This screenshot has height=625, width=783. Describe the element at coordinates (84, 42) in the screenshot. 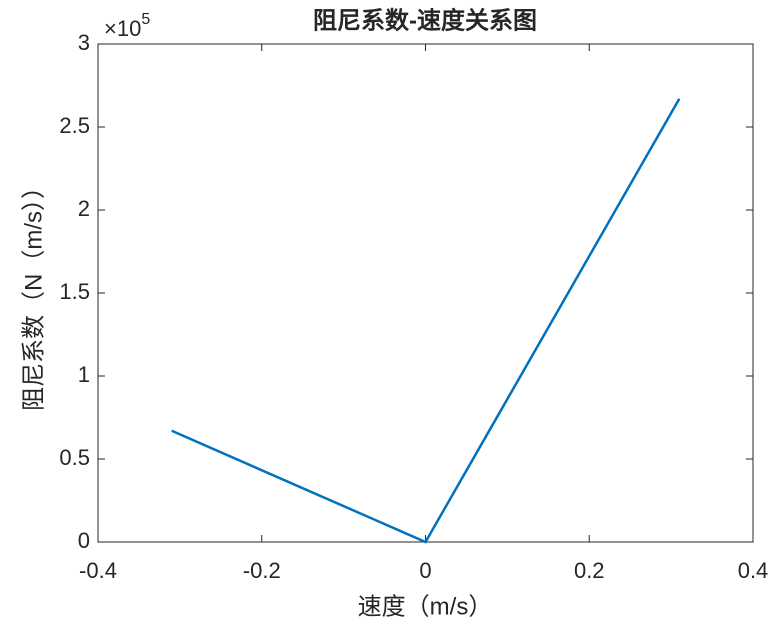

I see `y-tick-label: 3` at that location.